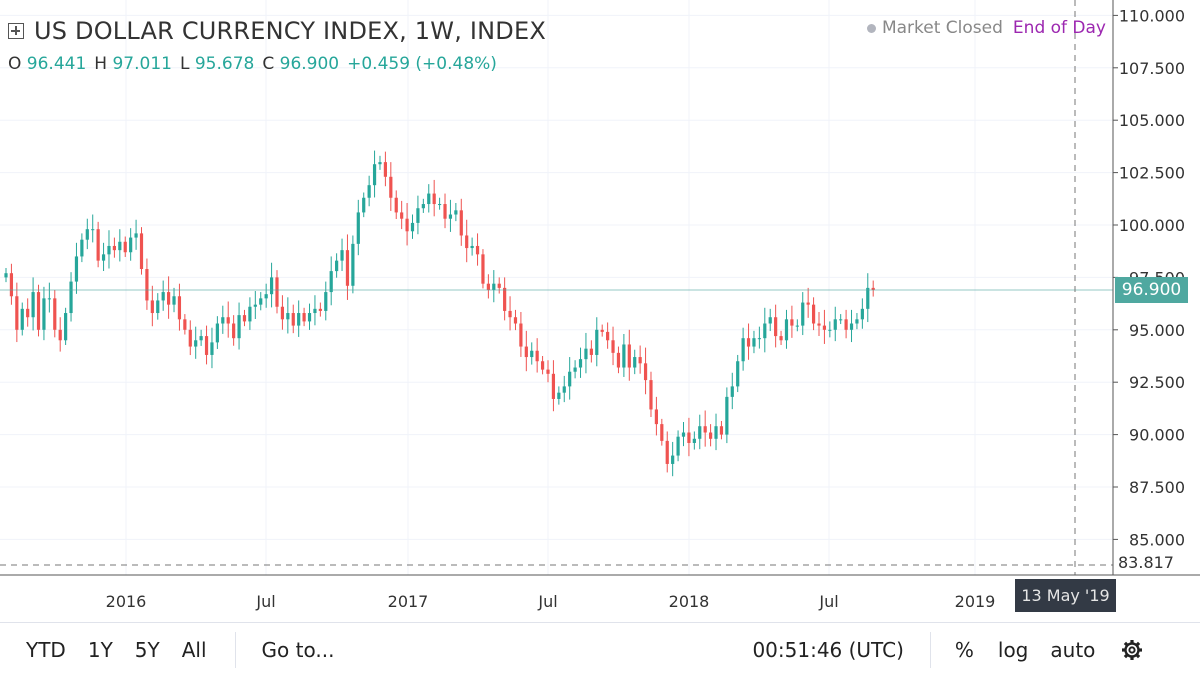 This screenshot has width=1200, height=676. What do you see at coordinates (1157, 487) in the screenshot?
I see `price-tick-label: 87.500` at bounding box center [1157, 487].